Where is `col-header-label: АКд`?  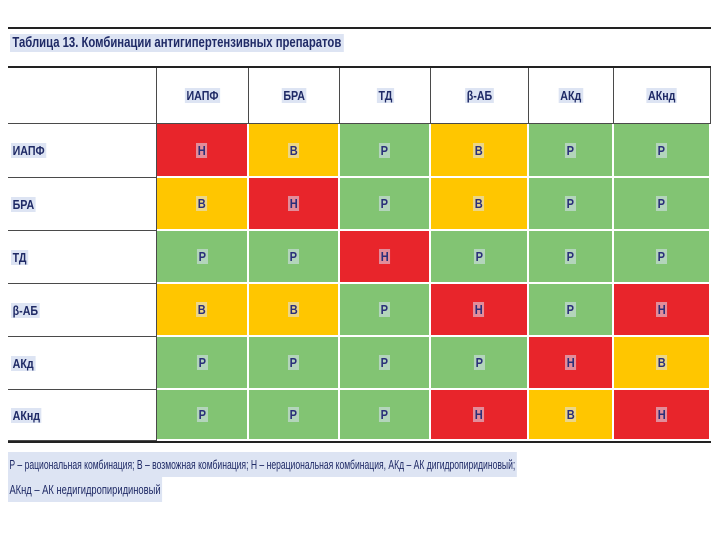 col-header-label: АКд is located at coordinates (571, 95).